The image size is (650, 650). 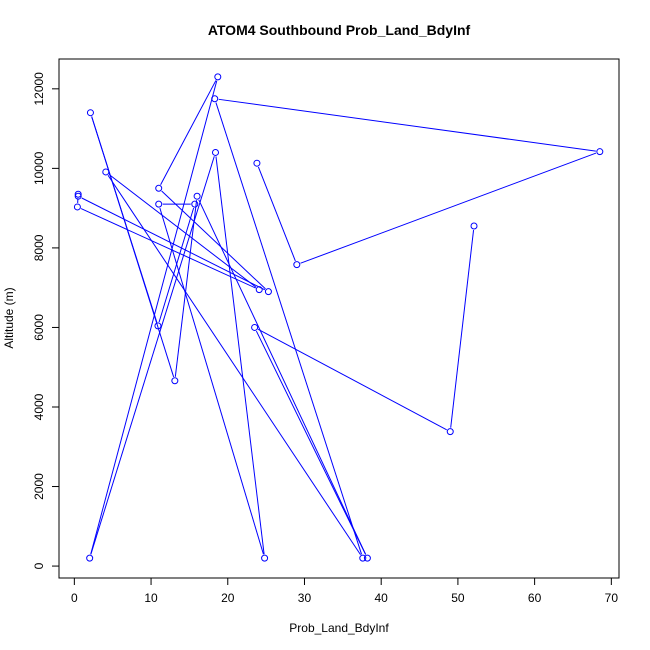 I want to click on x-tick-label: 0, so click(x=74, y=598).